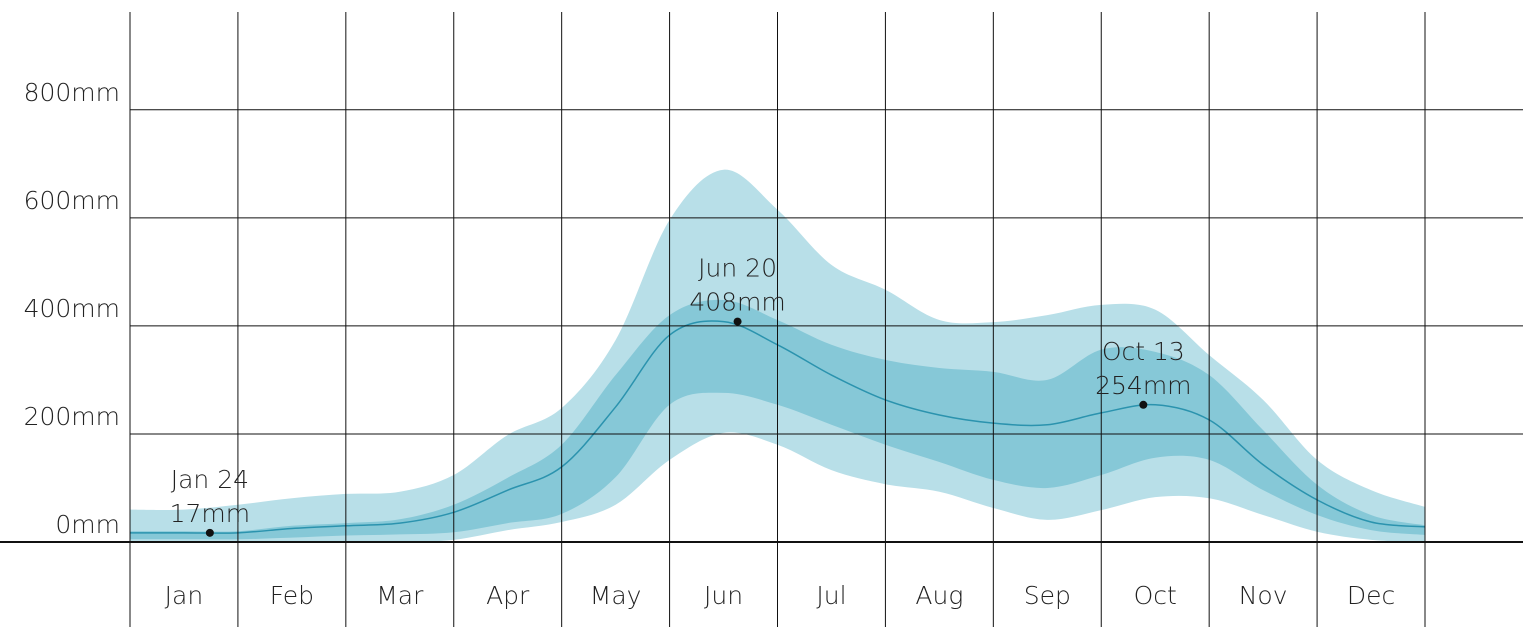 This screenshot has height=627, width=1523. I want to click on x-tick-label: Jul, so click(831, 595).